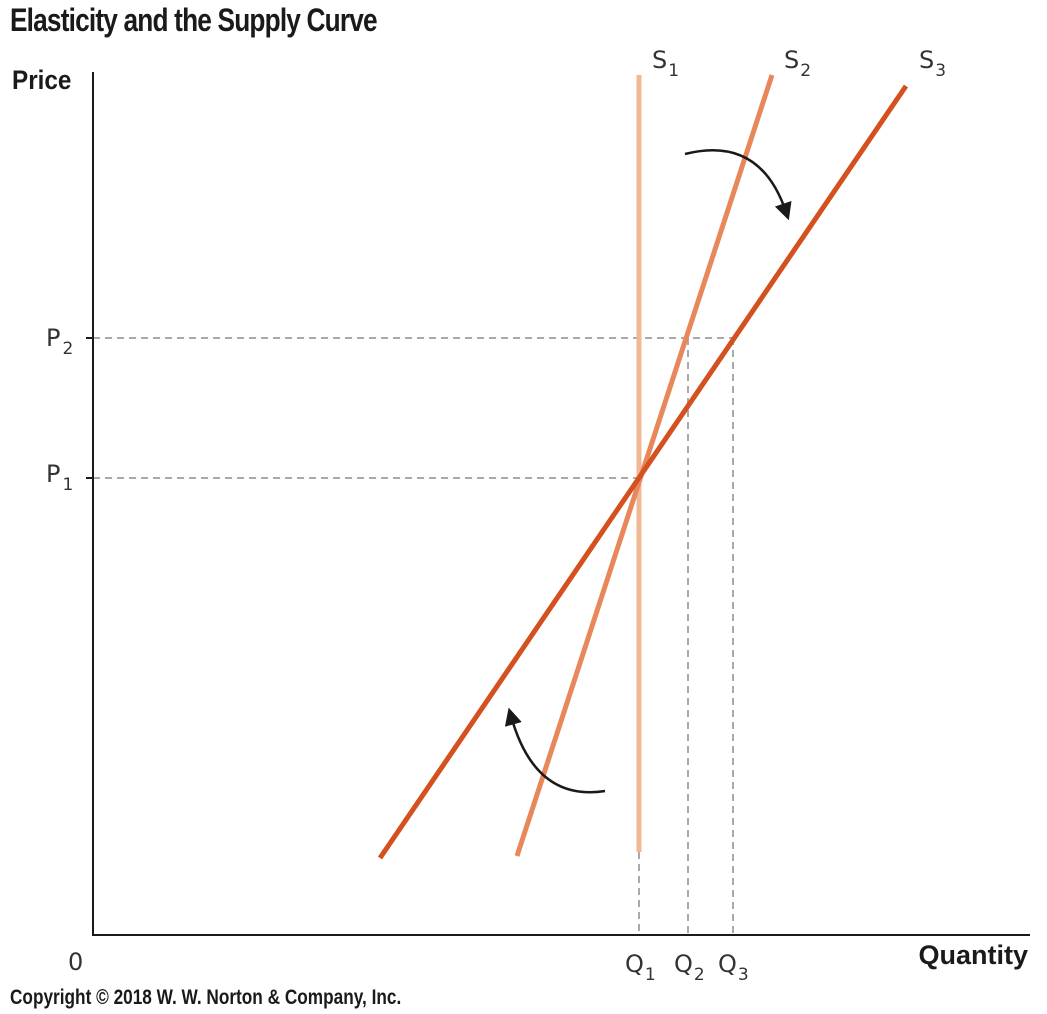  What do you see at coordinates (665, 63) in the screenshot?
I see `s1-label: S1` at bounding box center [665, 63].